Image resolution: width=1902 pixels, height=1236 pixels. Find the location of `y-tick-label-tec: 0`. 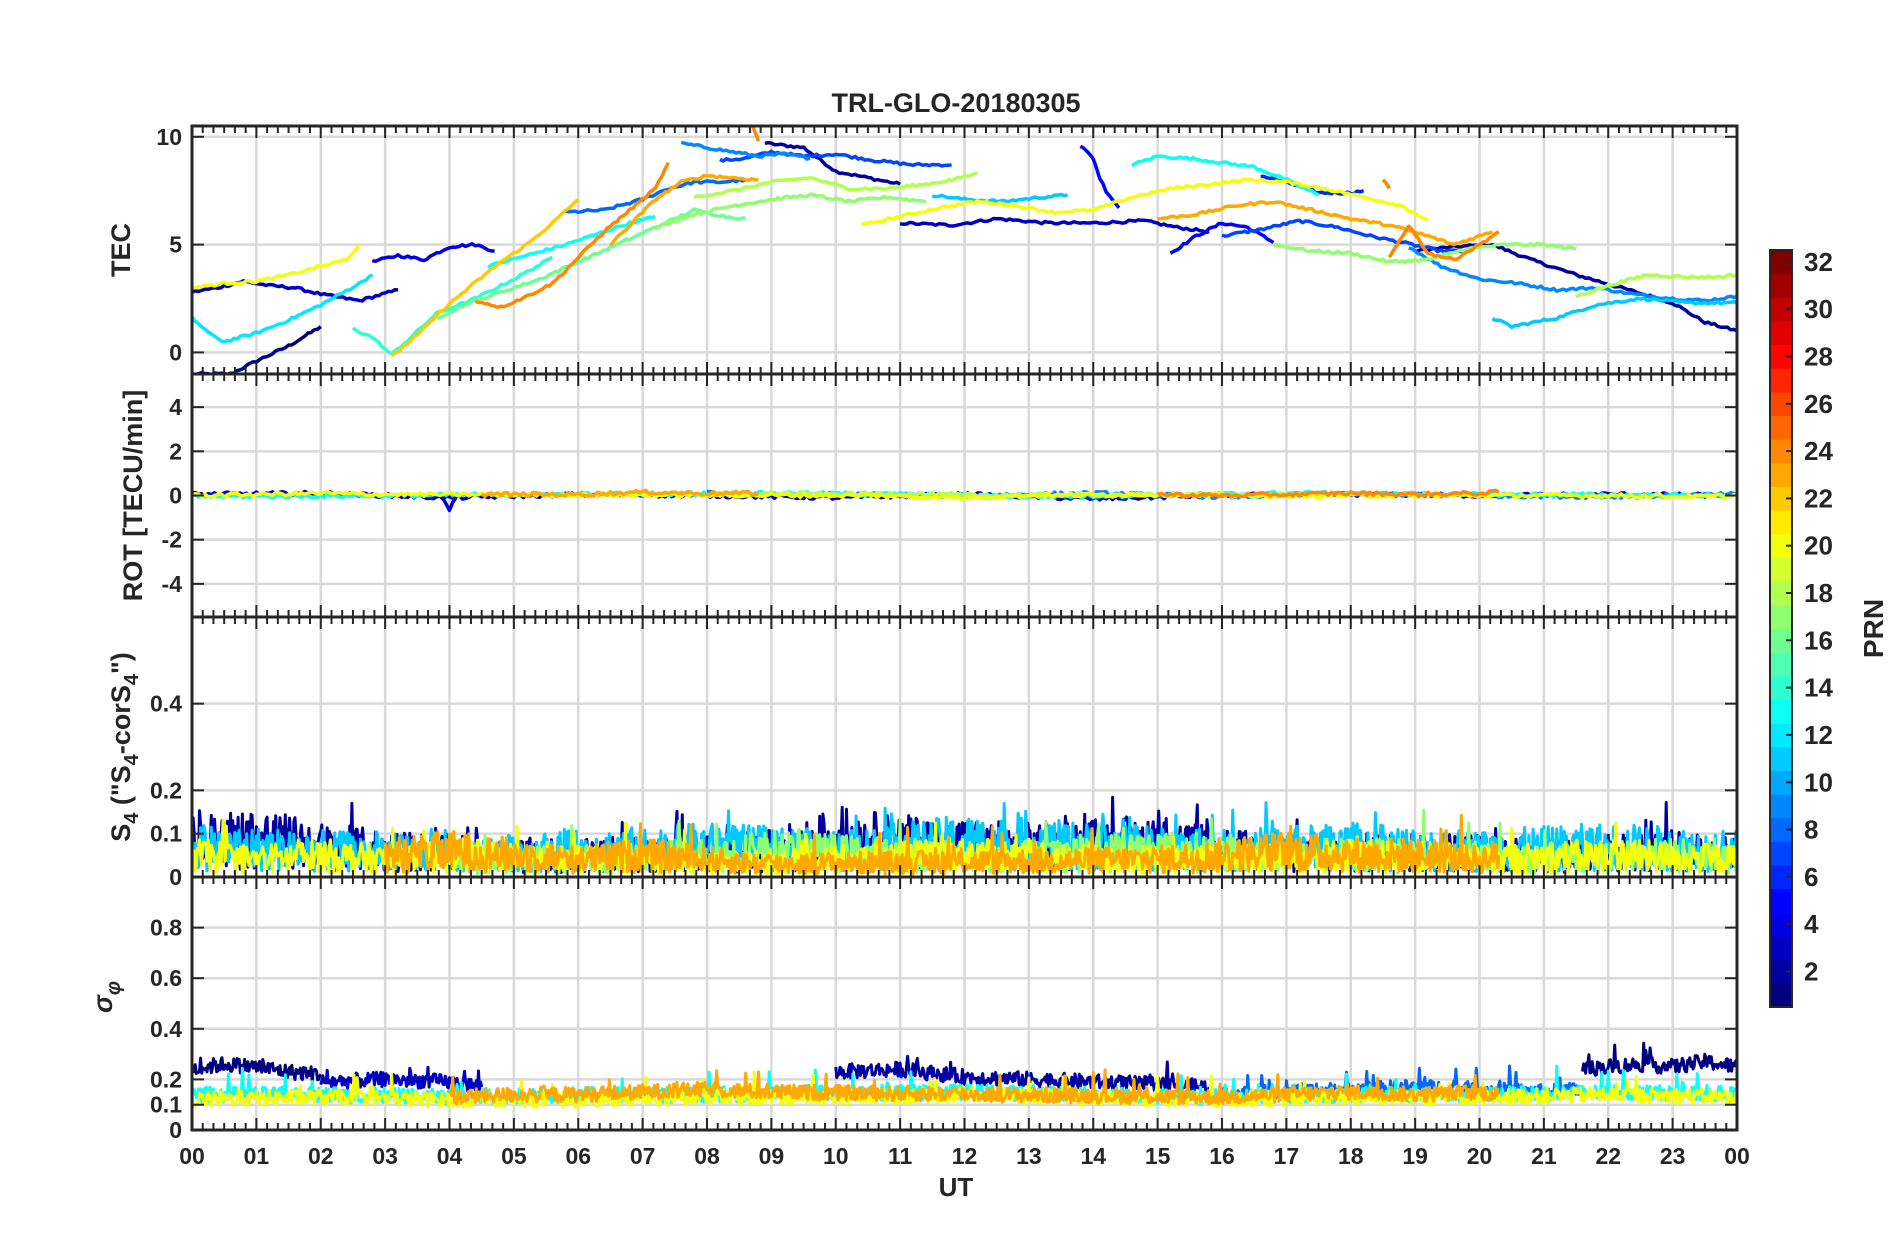

y-tick-label-tec: 0 is located at coordinates (175, 352).